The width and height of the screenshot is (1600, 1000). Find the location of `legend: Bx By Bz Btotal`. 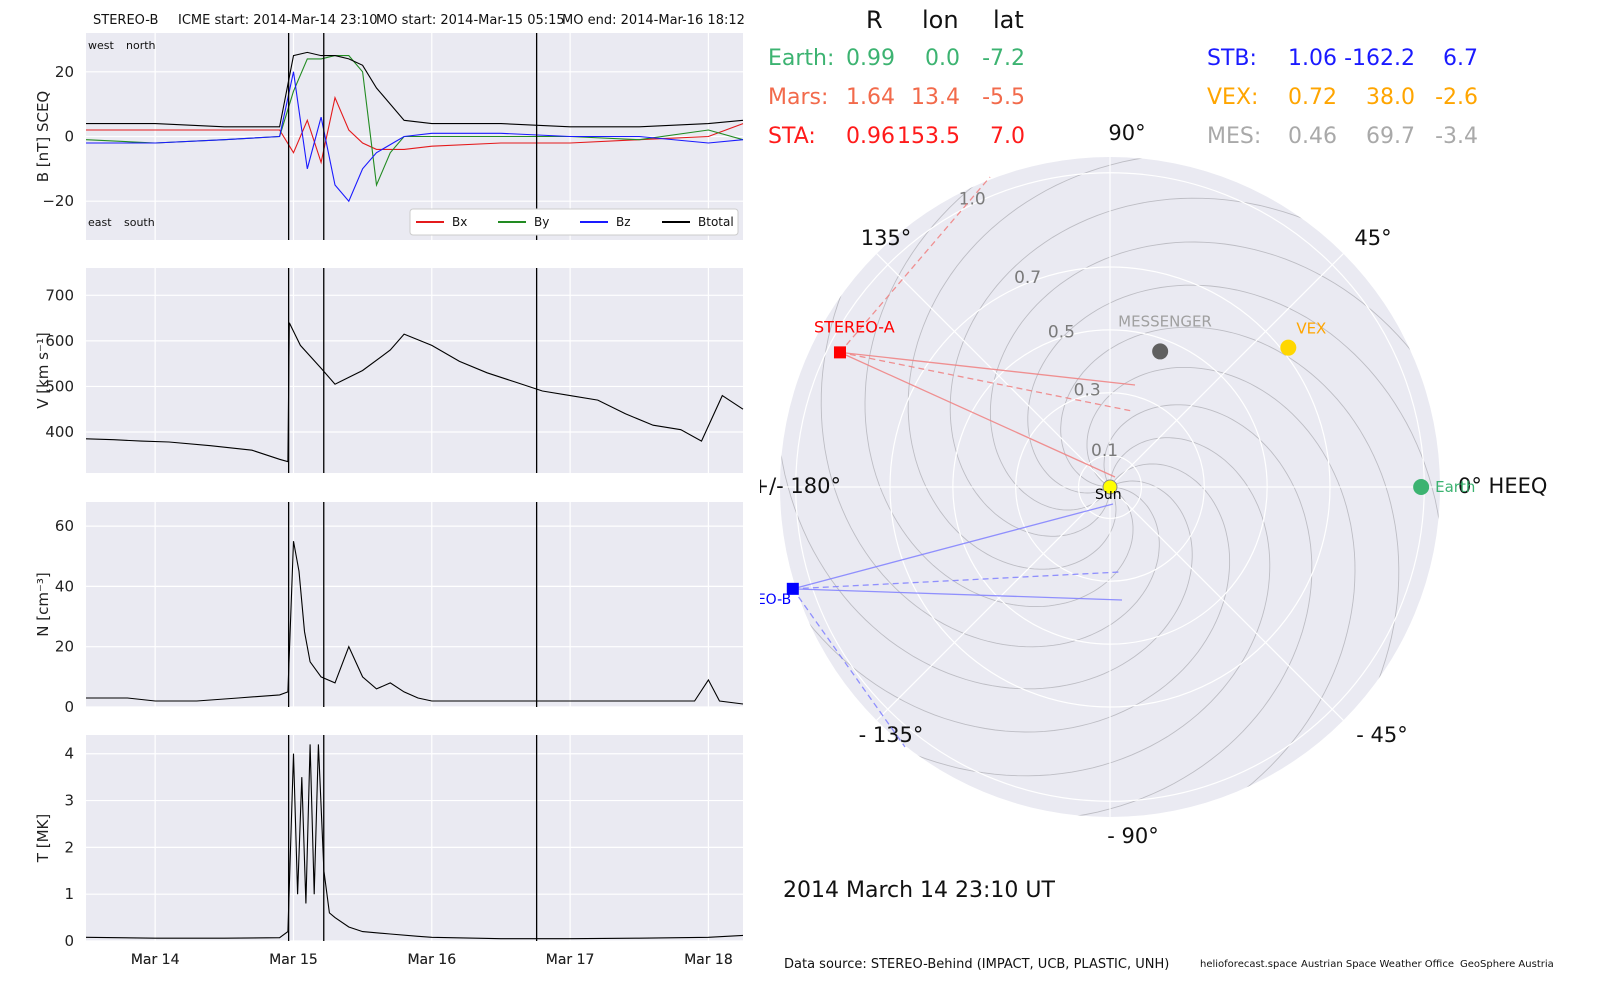

legend: Bx By Bz Btotal is located at coordinates (574, 222).